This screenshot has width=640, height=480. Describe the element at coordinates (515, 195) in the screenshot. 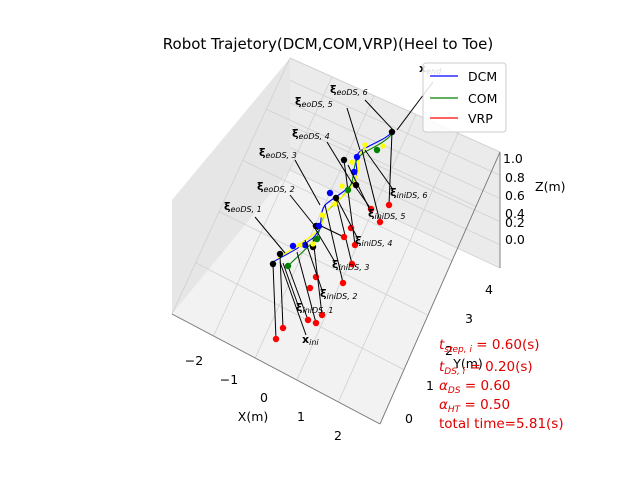

I see `z-tick-label: 0.6` at that location.